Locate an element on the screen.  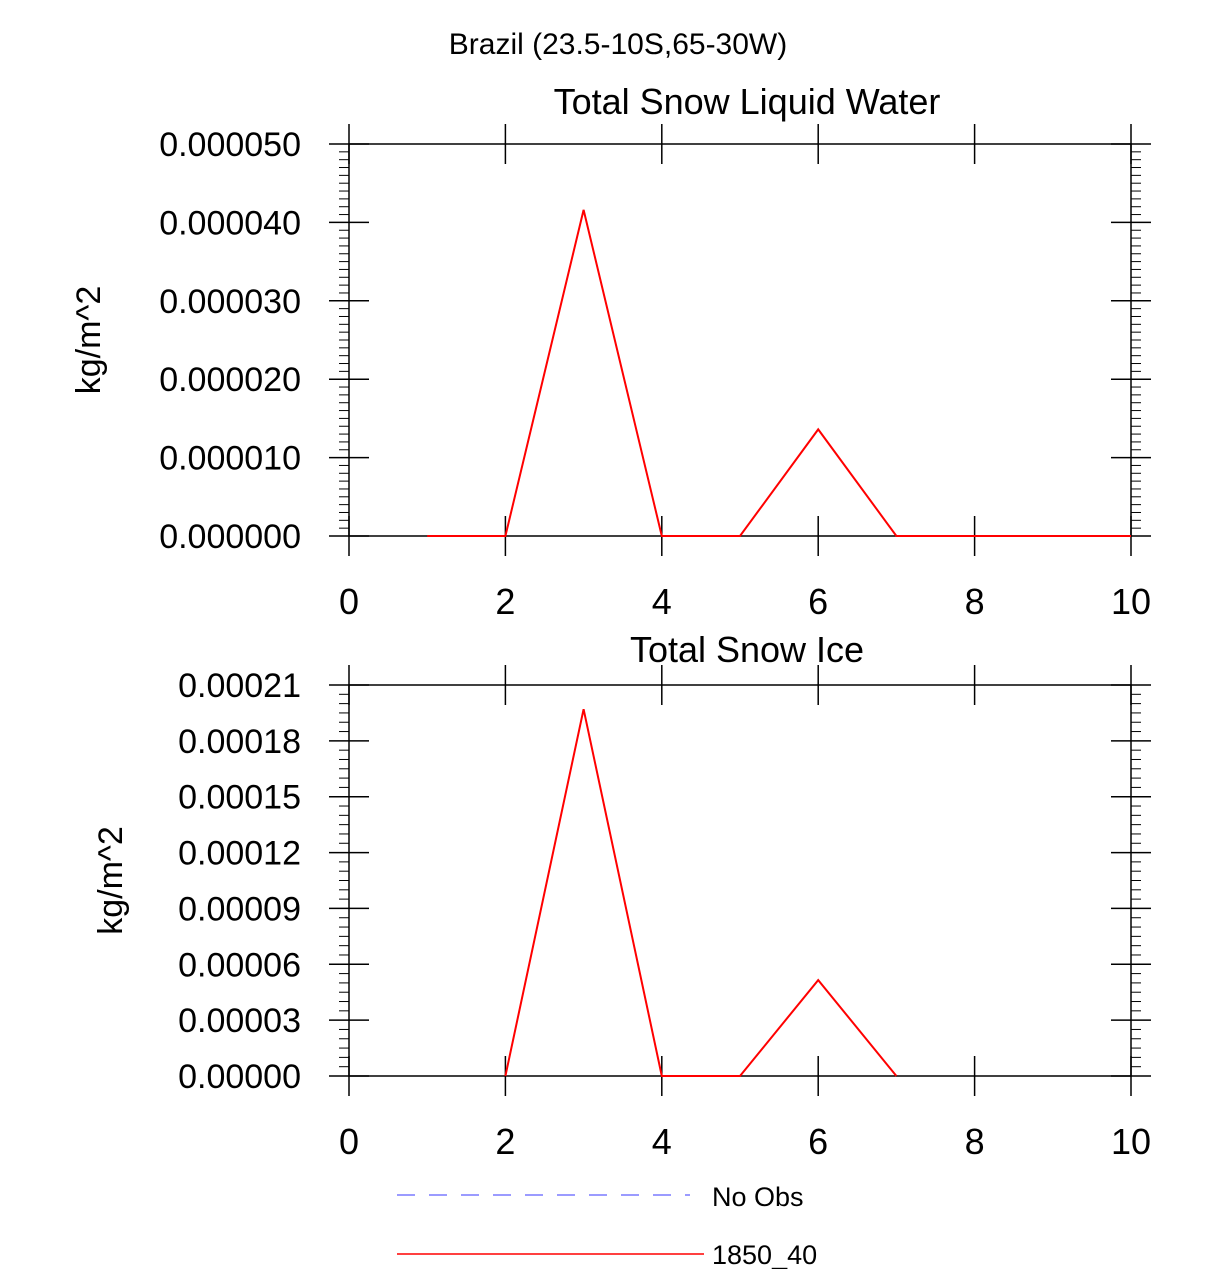
chart-title: Total Snow Liquid Water is located at coordinates (747, 101).